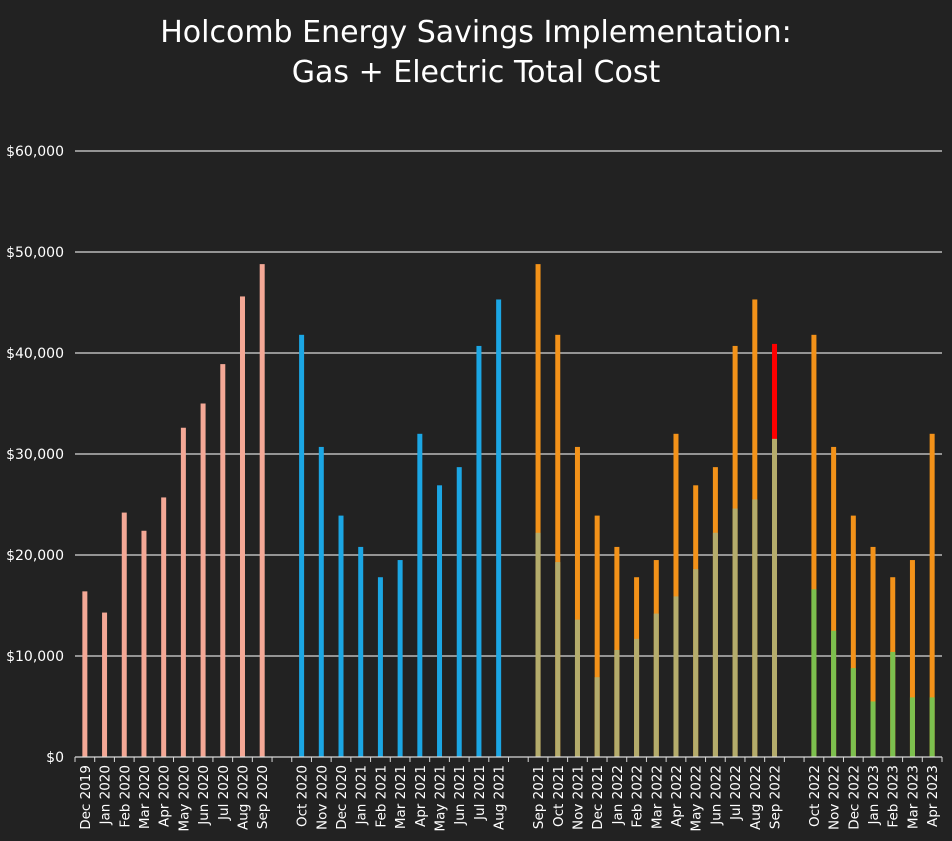 Image resolution: width=952 pixels, height=841 pixels. Describe the element at coordinates (697, 798) in the screenshot. I see `x-tick-label: May 2022` at that location.